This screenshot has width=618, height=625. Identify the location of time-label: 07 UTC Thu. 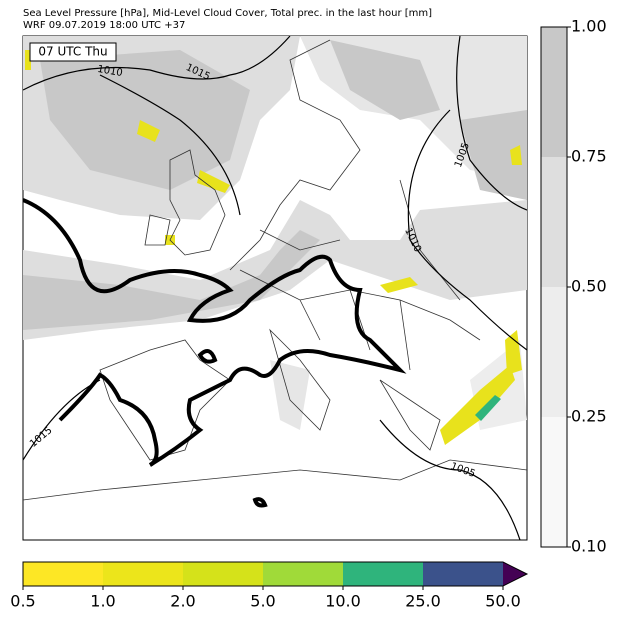
(72, 52).